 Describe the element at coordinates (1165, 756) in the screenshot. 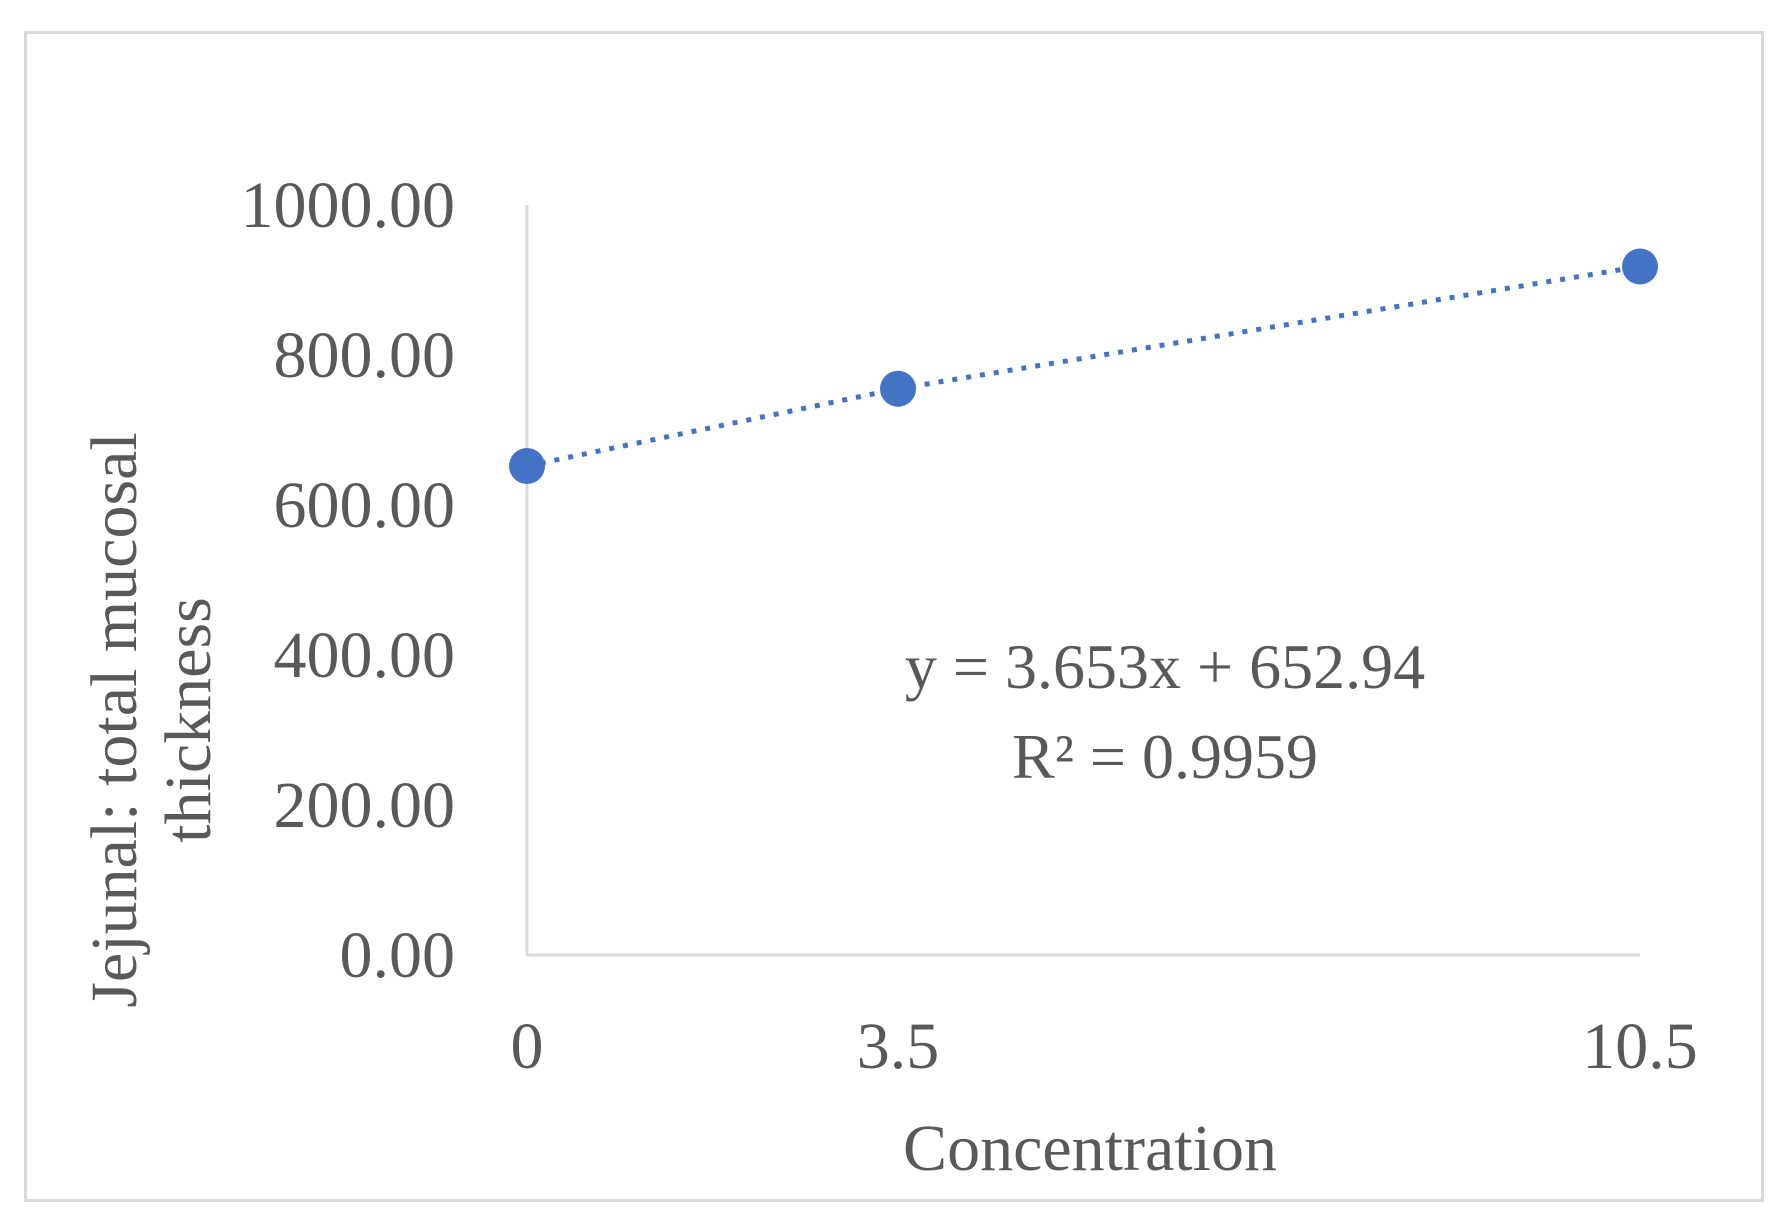

I see `r-squared-label: R² = 0.9959` at that location.